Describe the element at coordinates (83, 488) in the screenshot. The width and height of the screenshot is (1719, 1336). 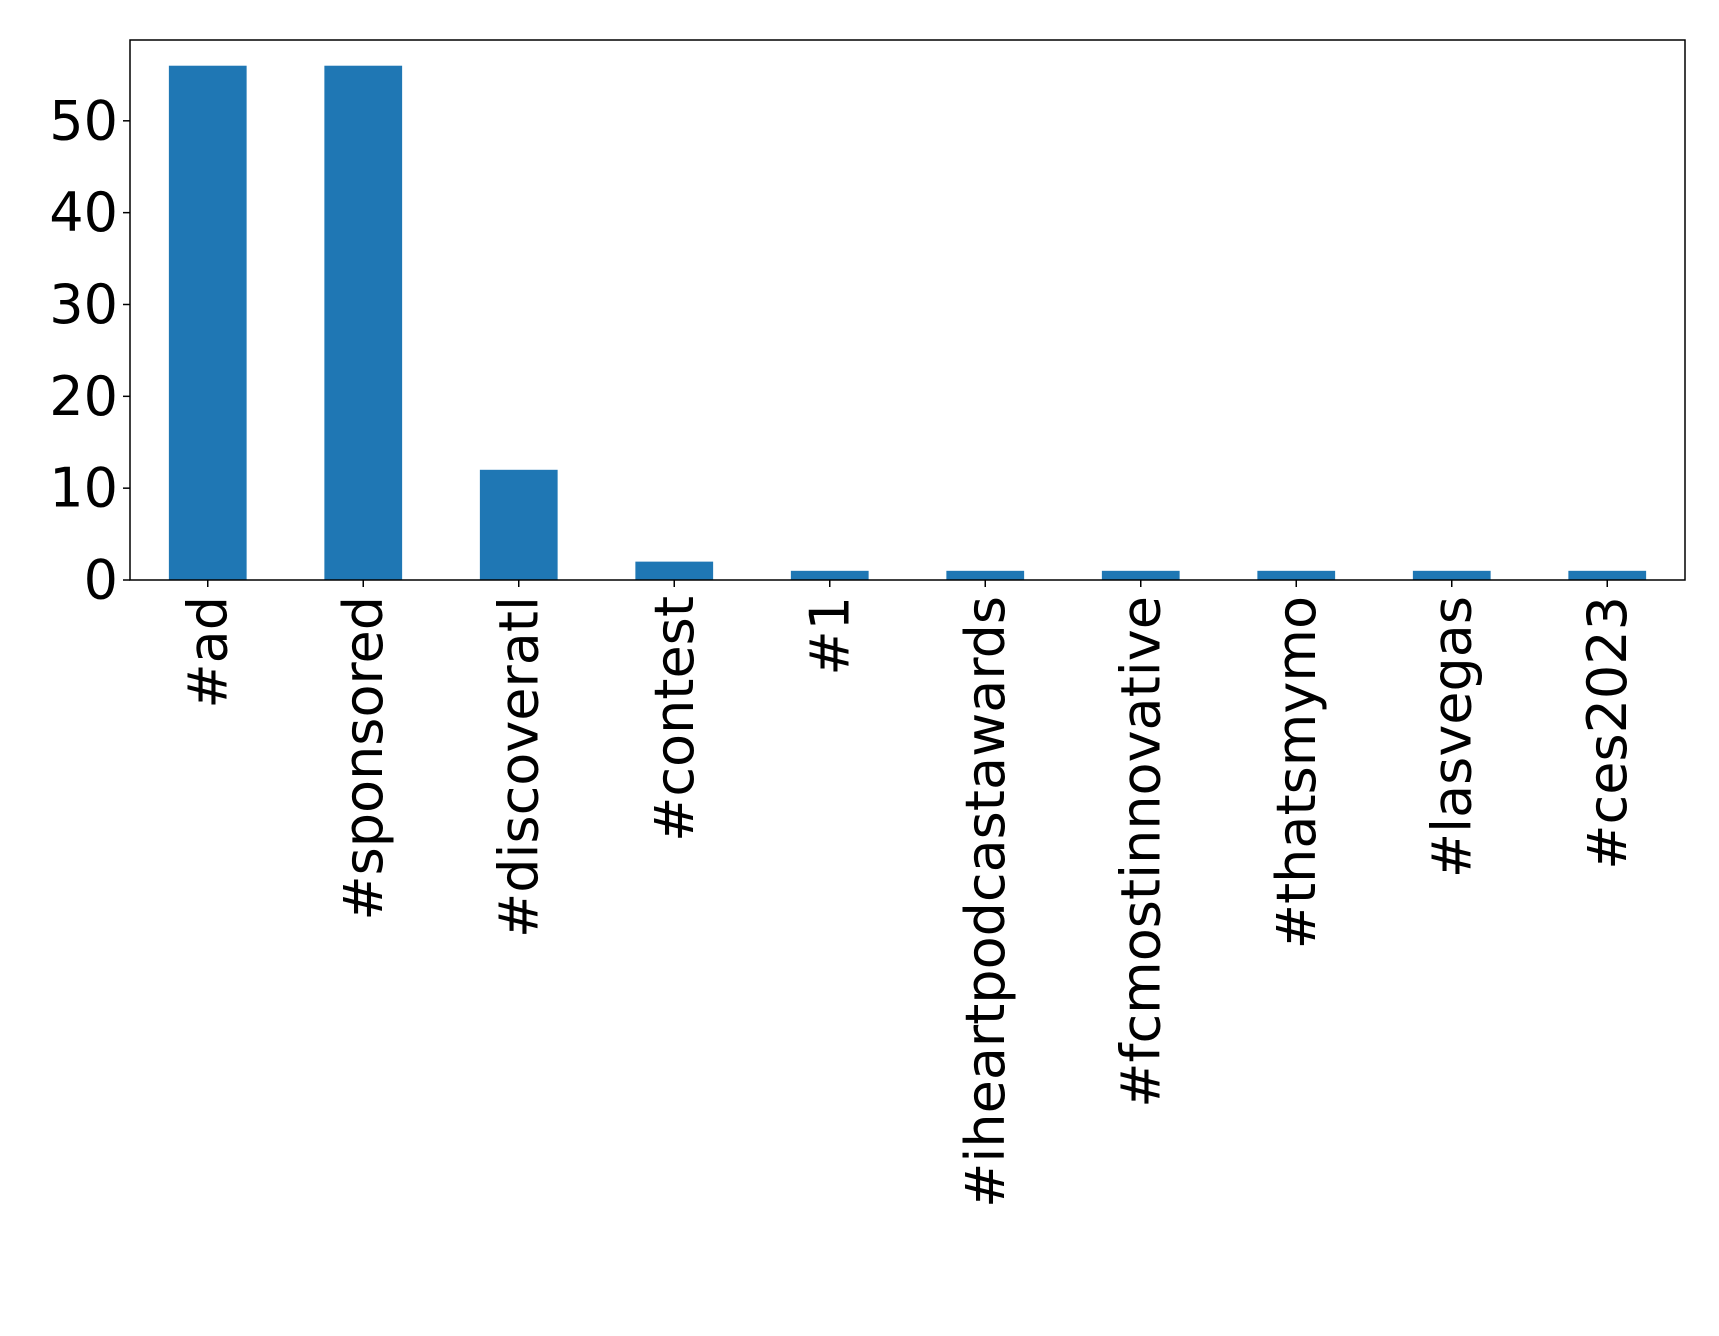
I see `y-tick-label: 10` at that location.